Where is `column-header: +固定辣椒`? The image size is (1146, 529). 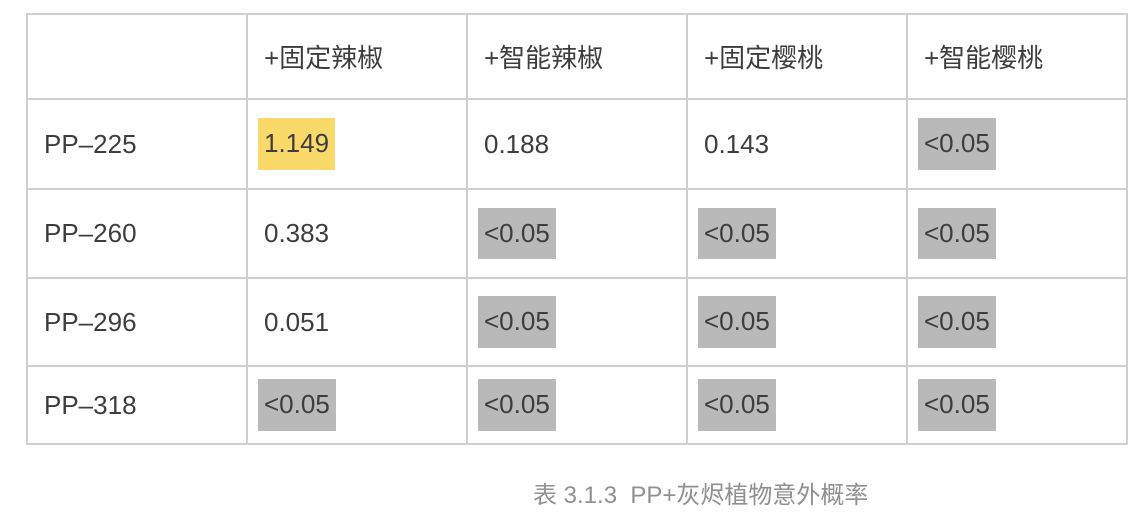
column-header: +固定辣椒 is located at coordinates (357, 56).